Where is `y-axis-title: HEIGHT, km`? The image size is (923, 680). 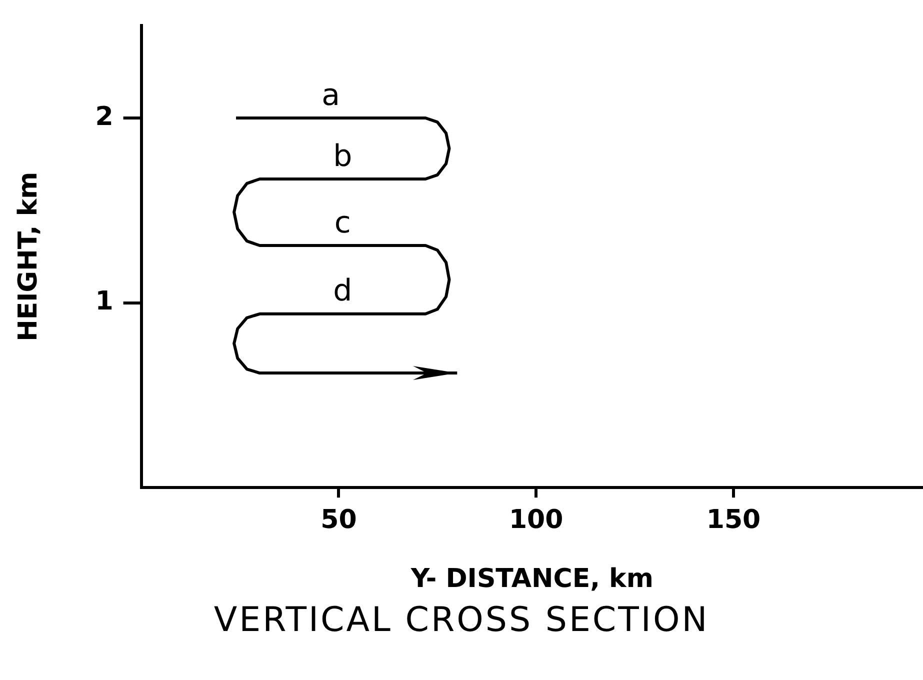
y-axis-title: HEIGHT, km is located at coordinates (28, 257).